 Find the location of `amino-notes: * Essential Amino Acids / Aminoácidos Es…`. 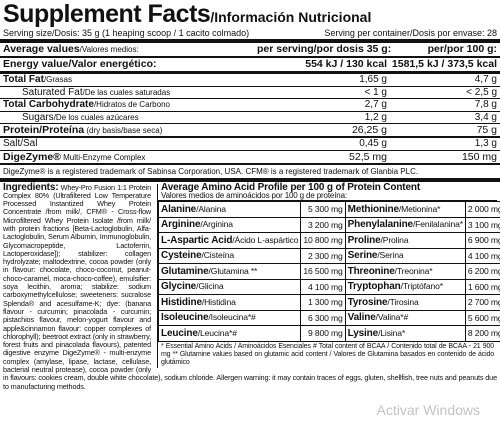

amino-notes: * Essential Amino Acids / Aminoácidos Es… is located at coordinates (327, 355).